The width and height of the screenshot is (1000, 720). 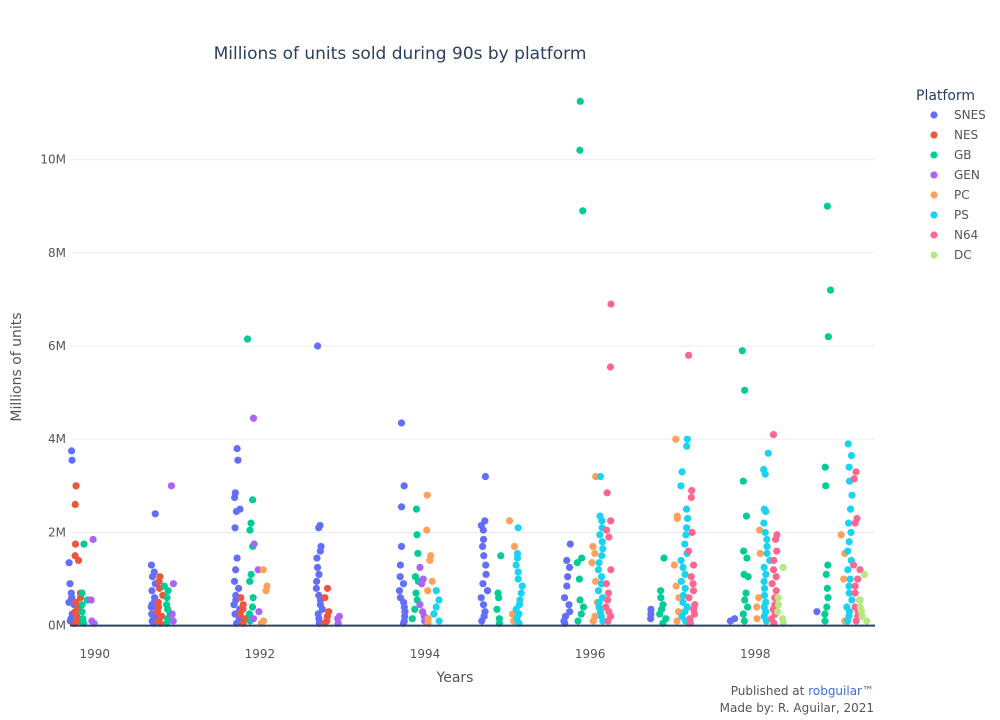 What do you see at coordinates (963, 255) in the screenshot?
I see `legend-label-dc: DC` at bounding box center [963, 255].